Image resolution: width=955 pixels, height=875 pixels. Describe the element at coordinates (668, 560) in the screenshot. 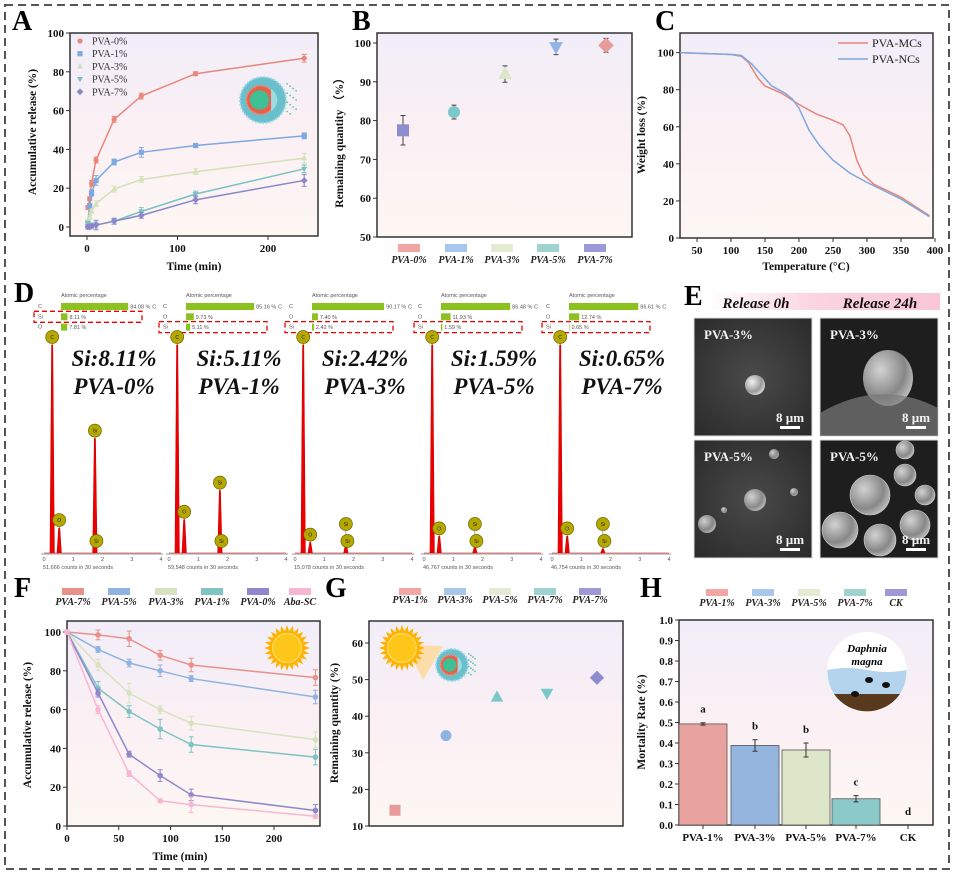

I see `energy-tick-label: 4` at that location.